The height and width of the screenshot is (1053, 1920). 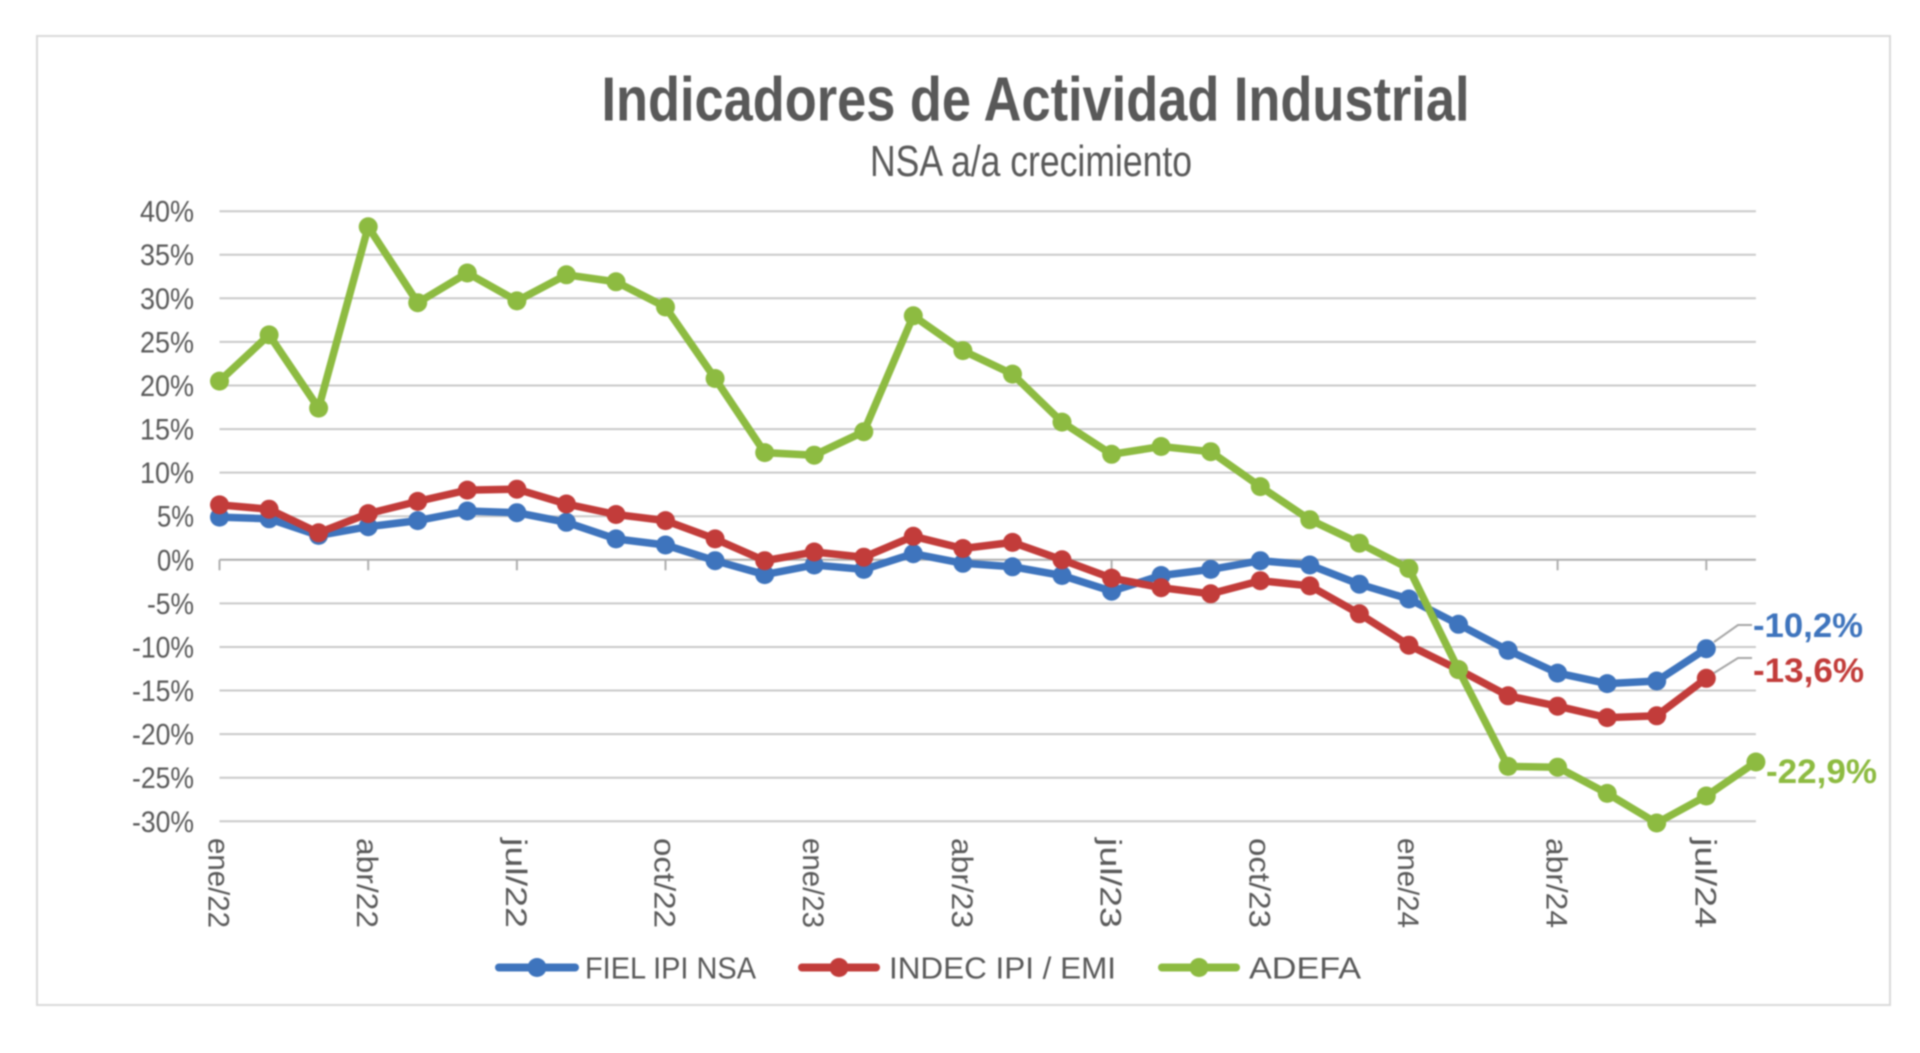 I want to click on svg-text: ene/23, so click(x=812, y=883).